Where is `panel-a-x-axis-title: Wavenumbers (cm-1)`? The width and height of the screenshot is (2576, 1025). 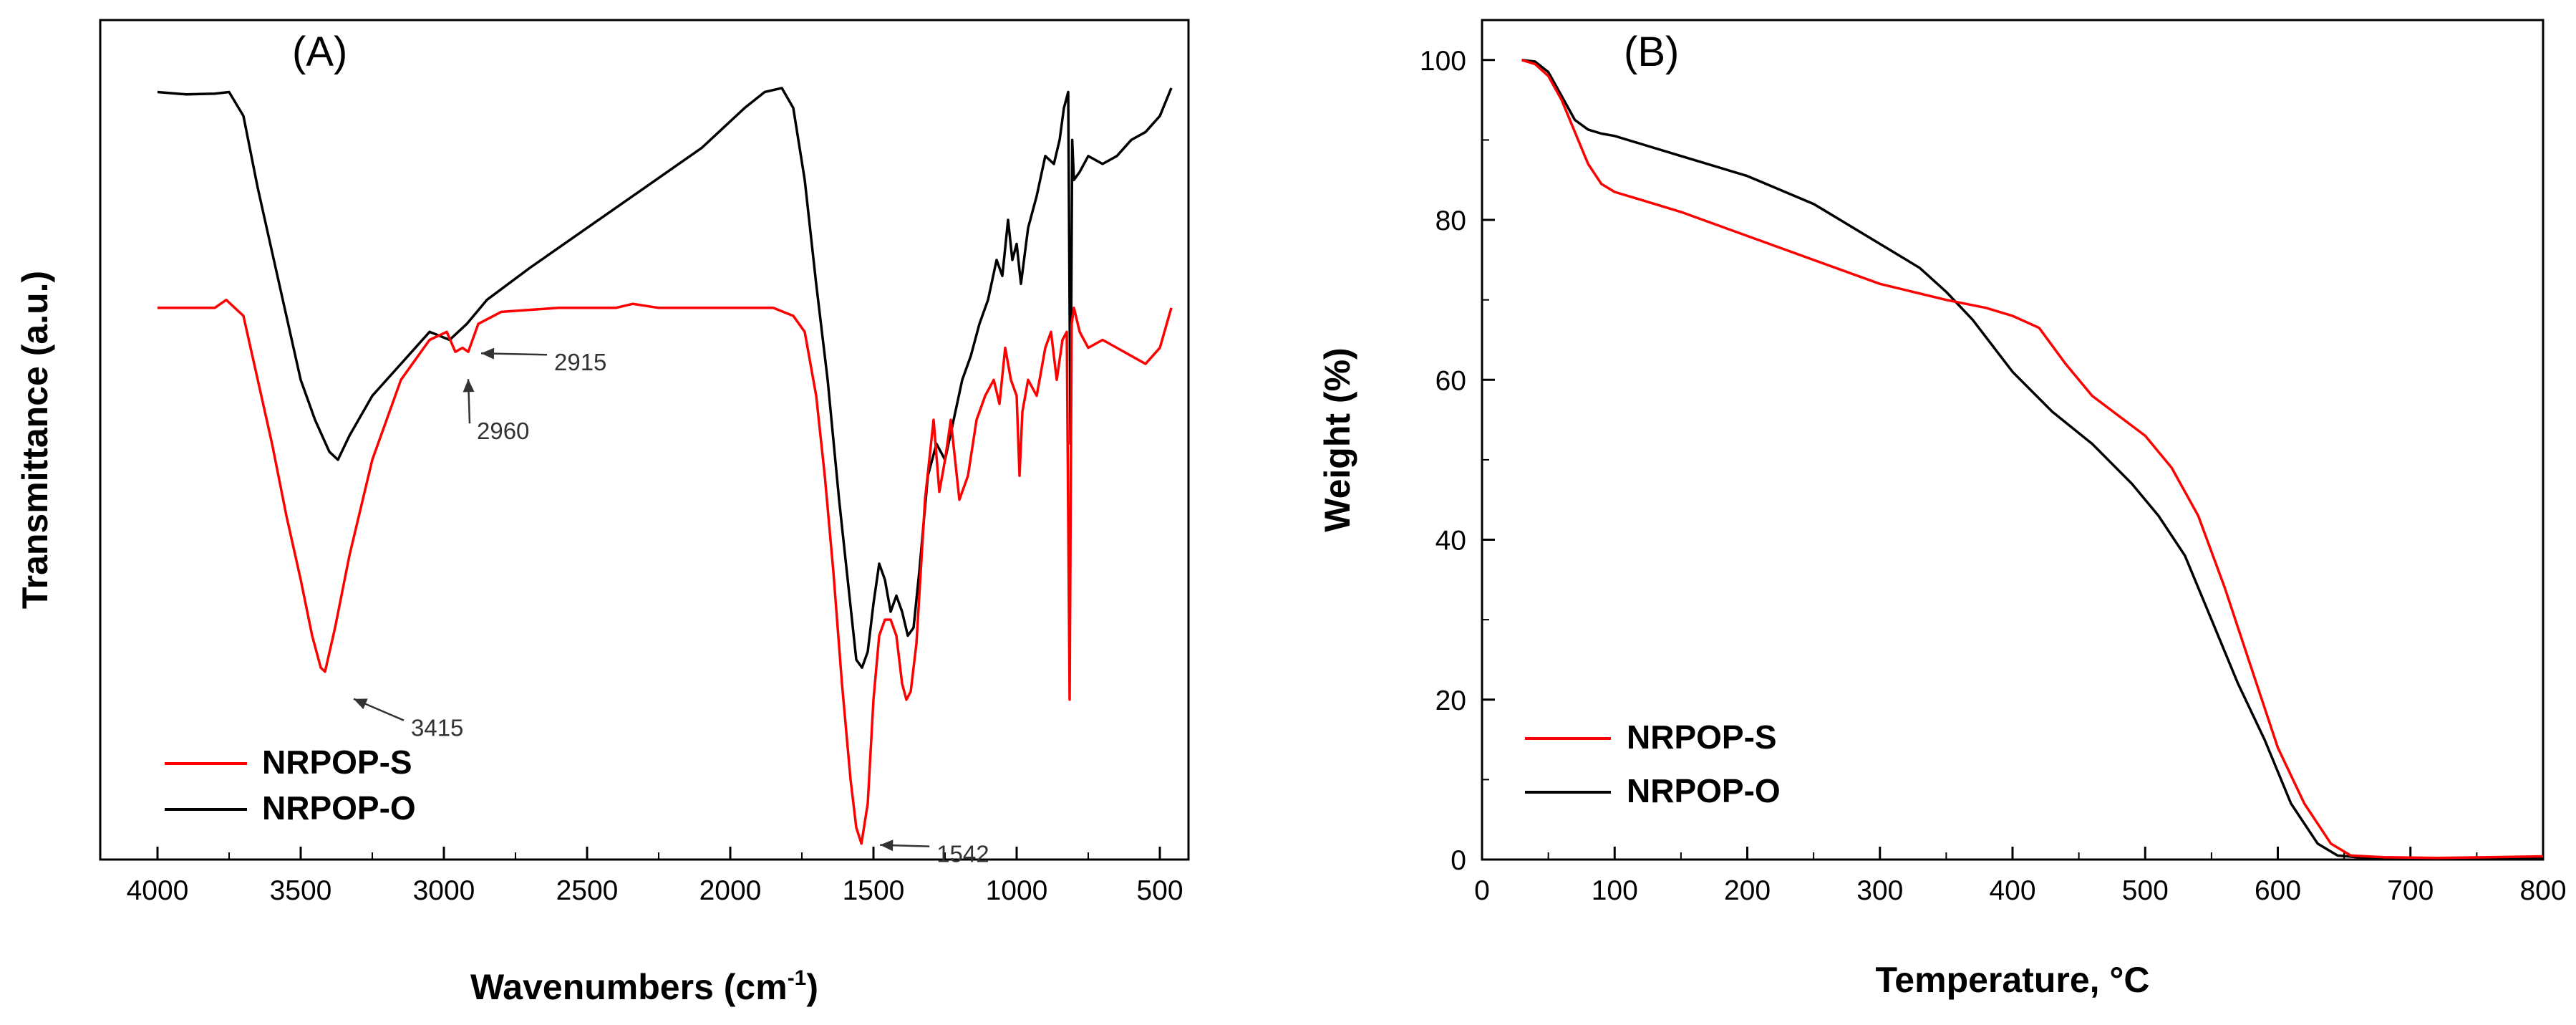
panel-a-x-axis-title: Wavenumbers (cm-1) is located at coordinates (644, 986).